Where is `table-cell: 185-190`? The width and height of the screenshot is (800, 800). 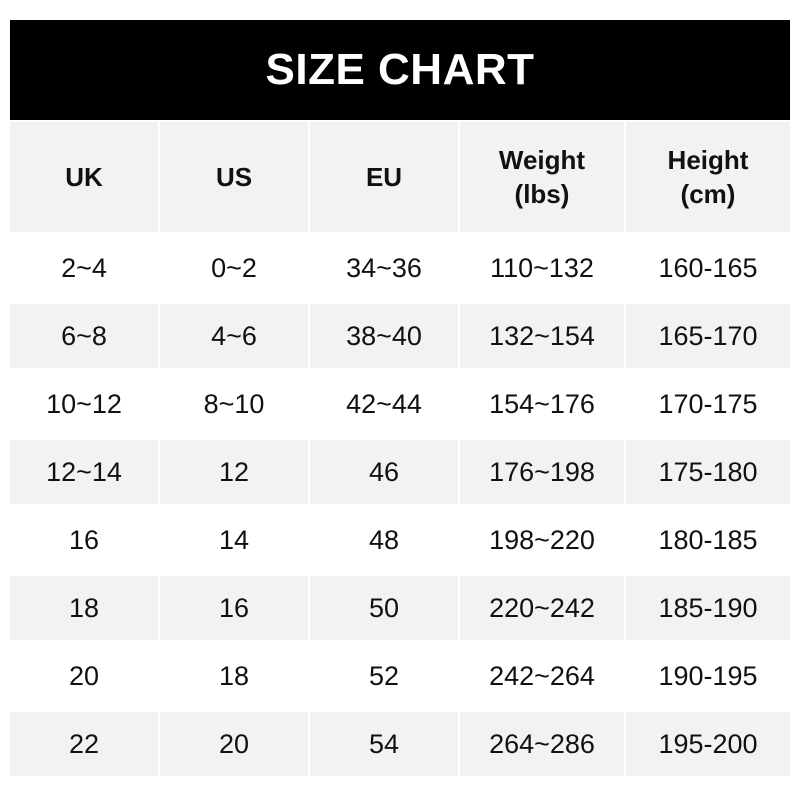
table-cell: 185-190 is located at coordinates (708, 608).